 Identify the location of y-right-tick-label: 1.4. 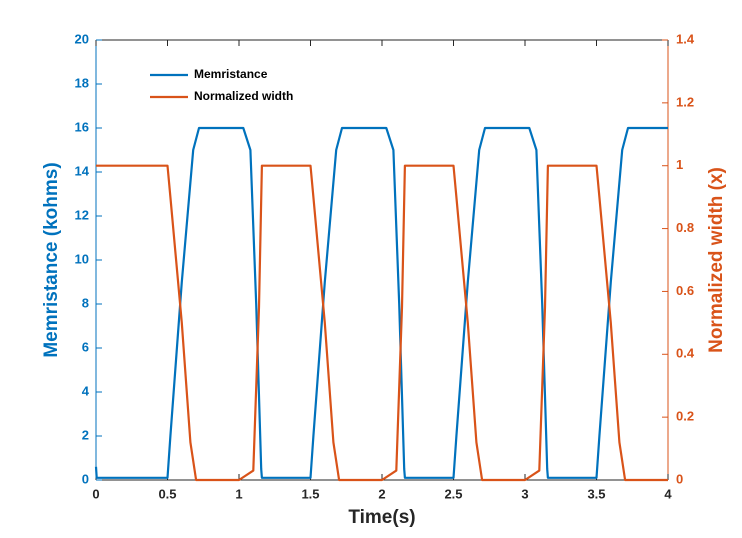
(685, 38).